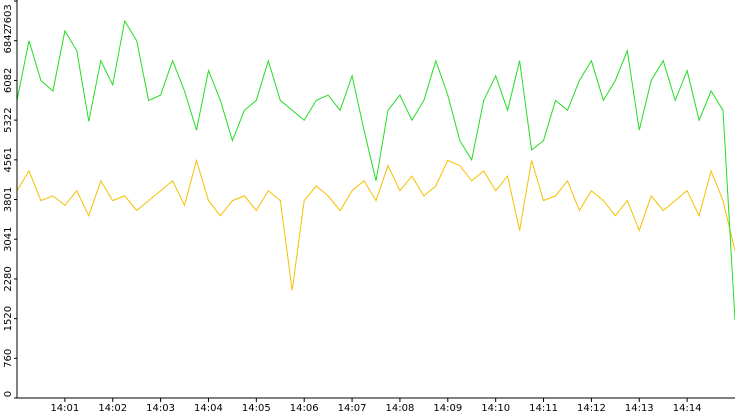  I want to click on x-tick-label: 14:11, so click(543, 408).